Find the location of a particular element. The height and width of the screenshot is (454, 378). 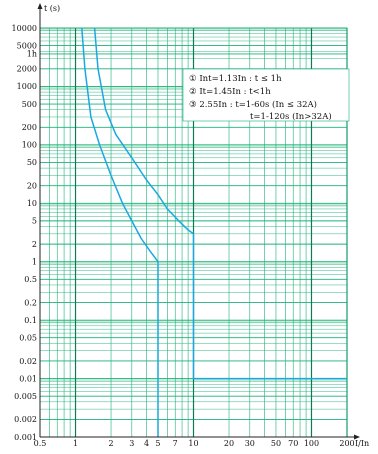

x-tick-label: 200 is located at coordinates (346, 443).